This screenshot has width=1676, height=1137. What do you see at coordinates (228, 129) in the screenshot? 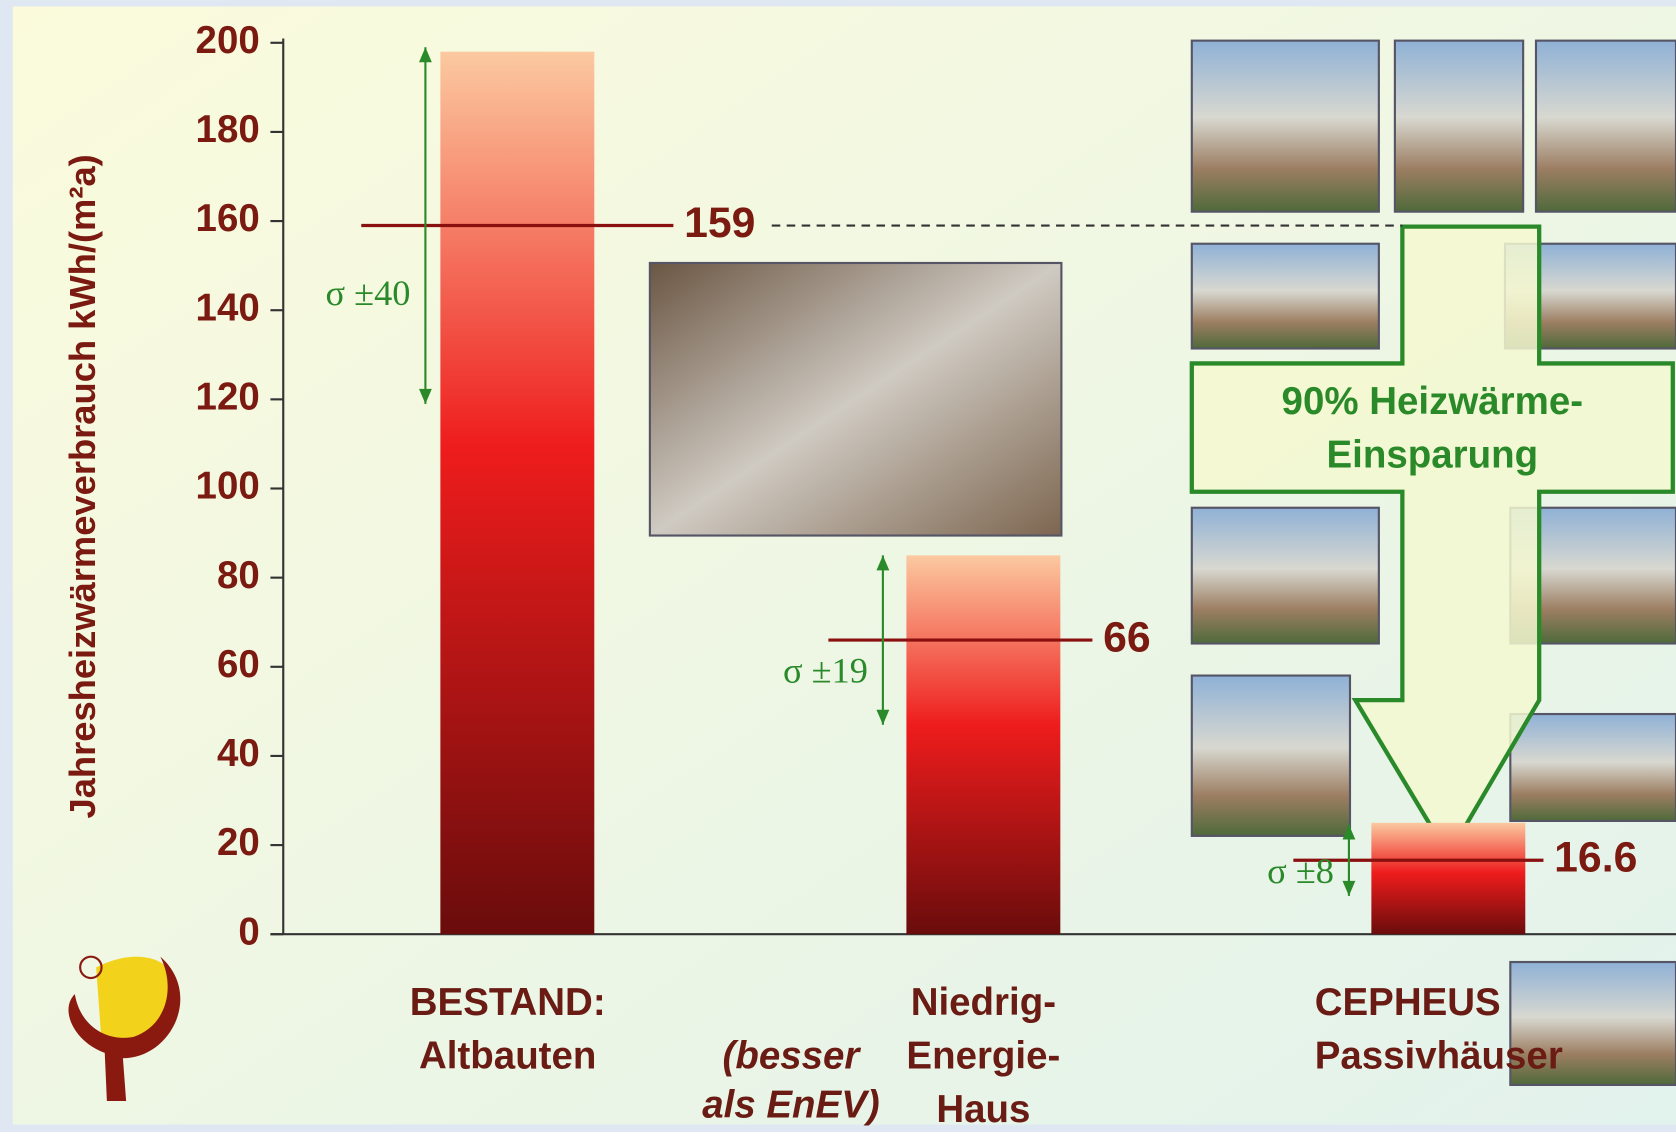
I see `y-tick-label: 180` at bounding box center [228, 129].